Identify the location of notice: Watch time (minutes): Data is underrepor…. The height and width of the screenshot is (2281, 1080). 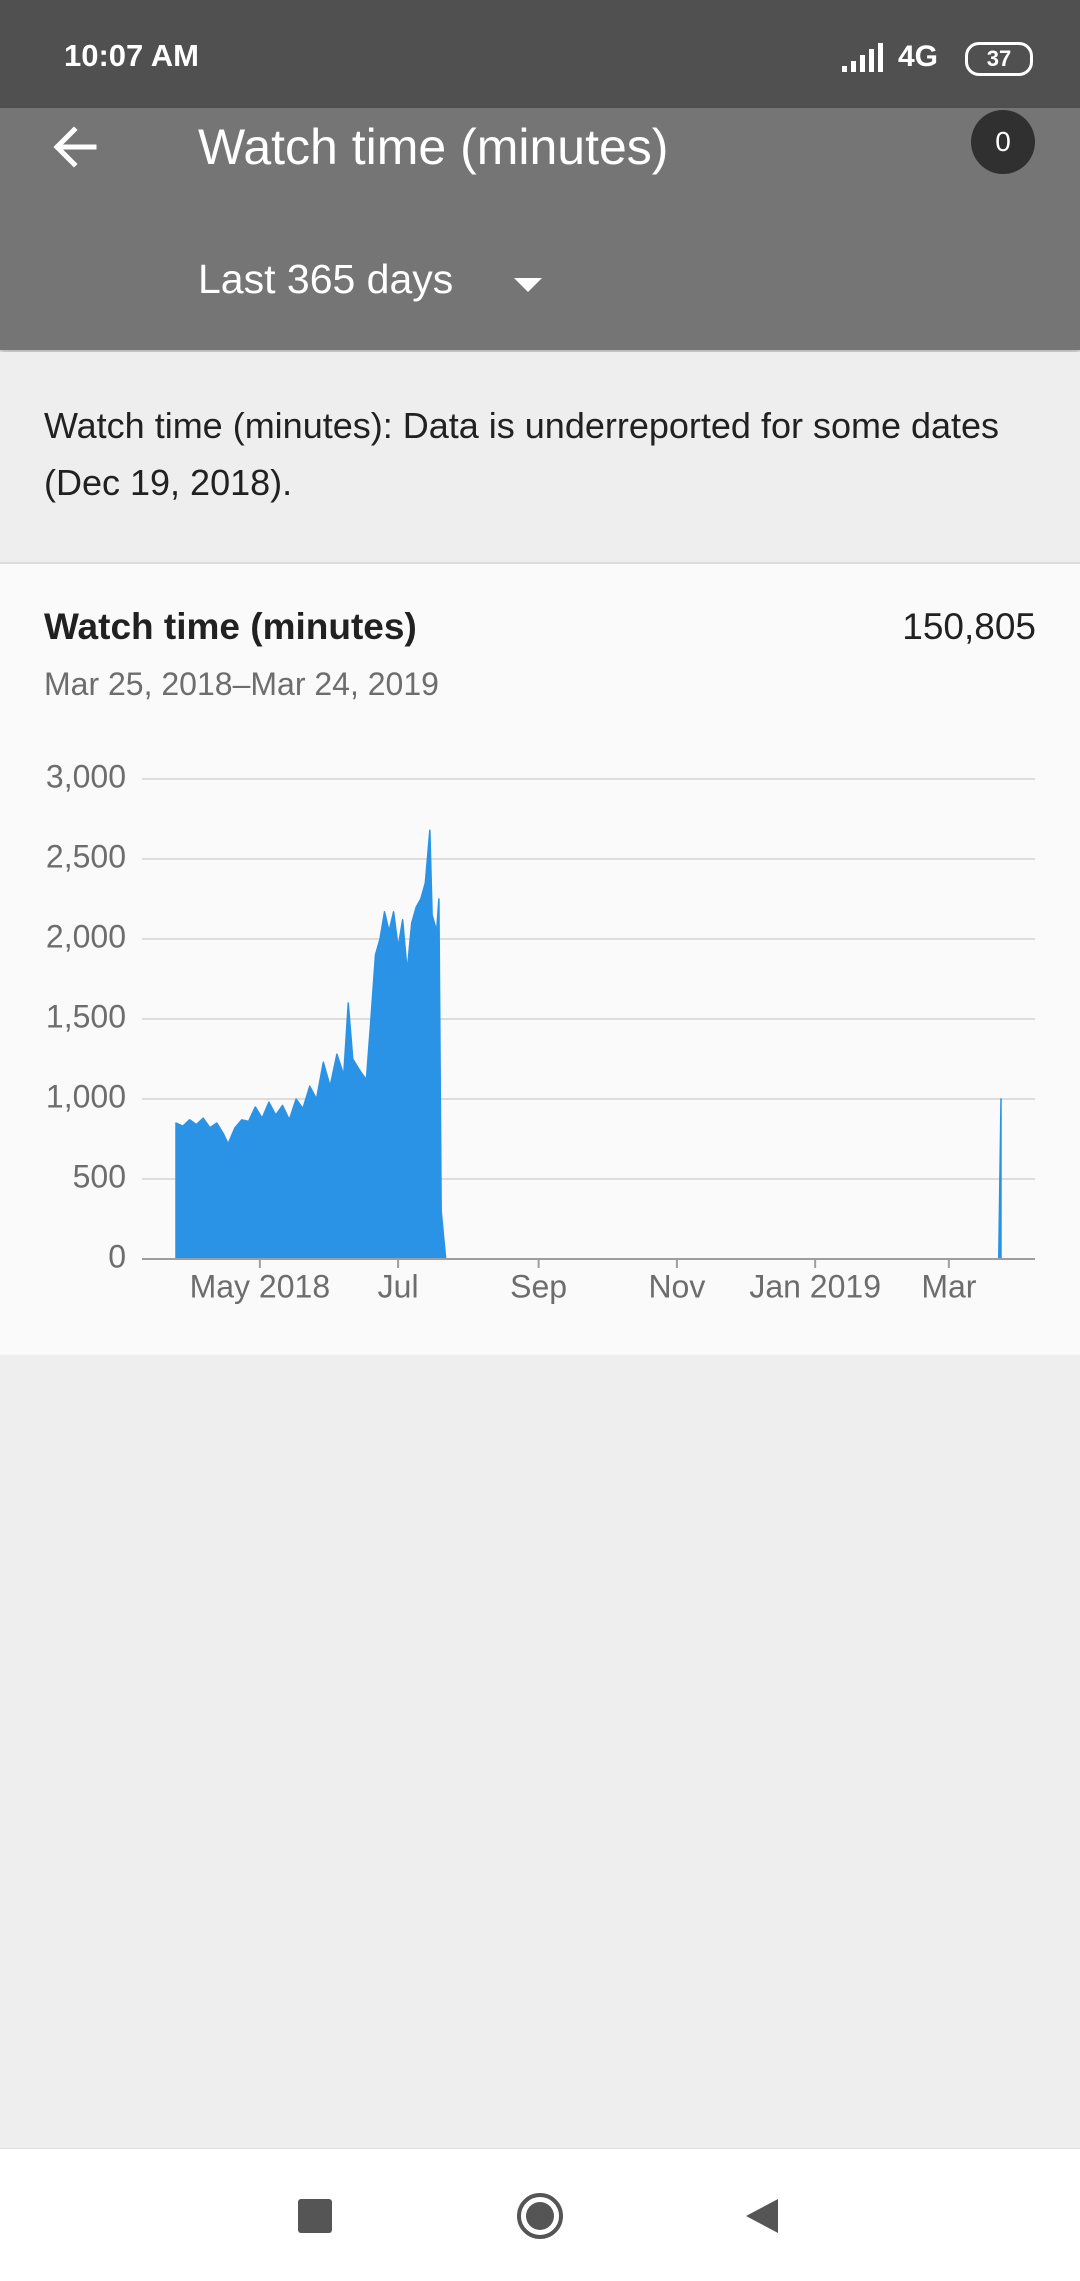
(540, 458).